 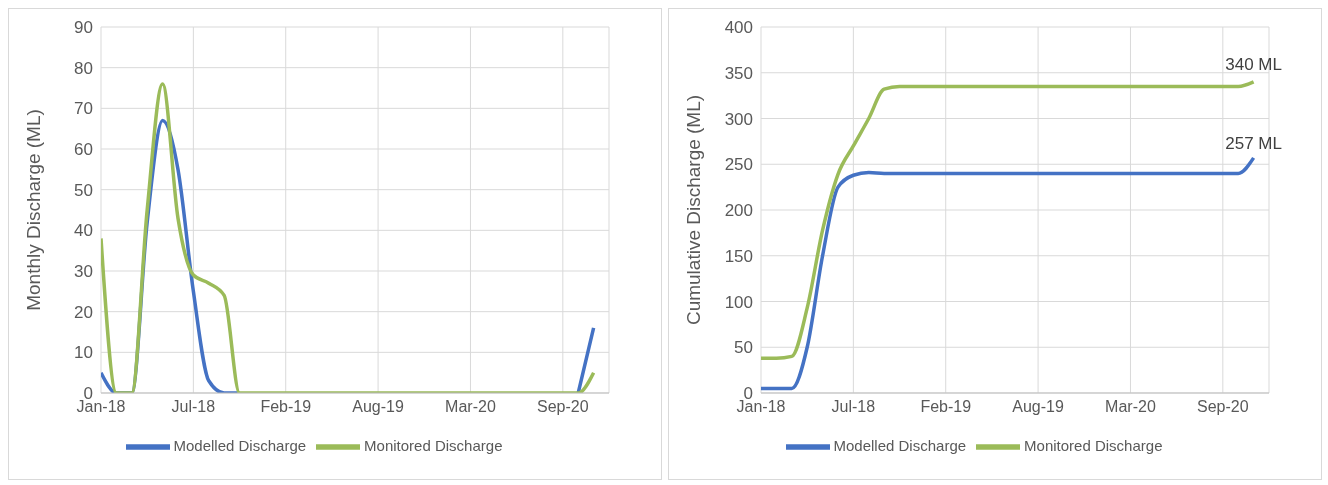 I want to click on y-tick-label: 20, so click(x=83, y=312).